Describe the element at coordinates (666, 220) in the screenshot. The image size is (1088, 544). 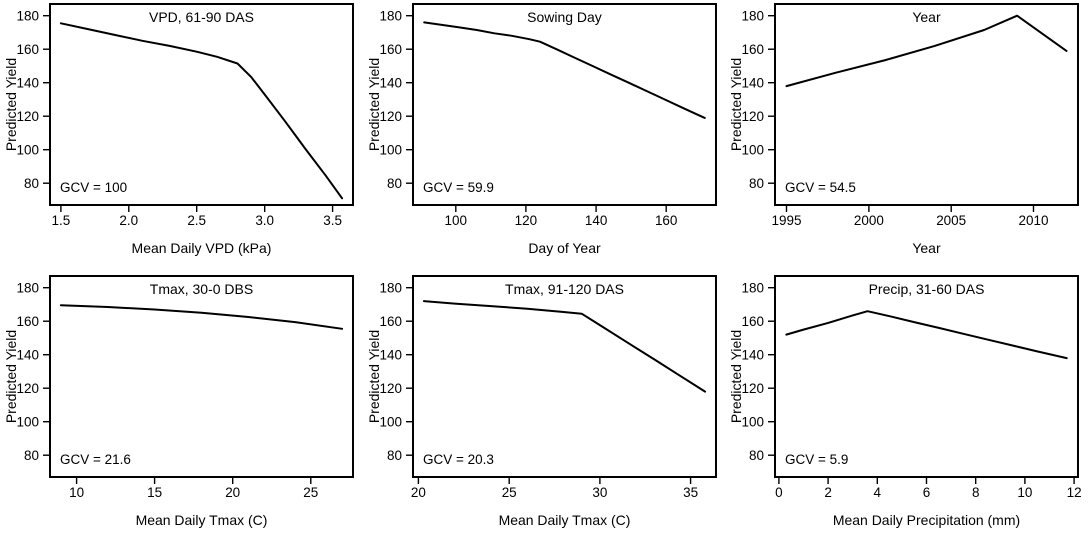
I see `x-tick-label: 160` at that location.